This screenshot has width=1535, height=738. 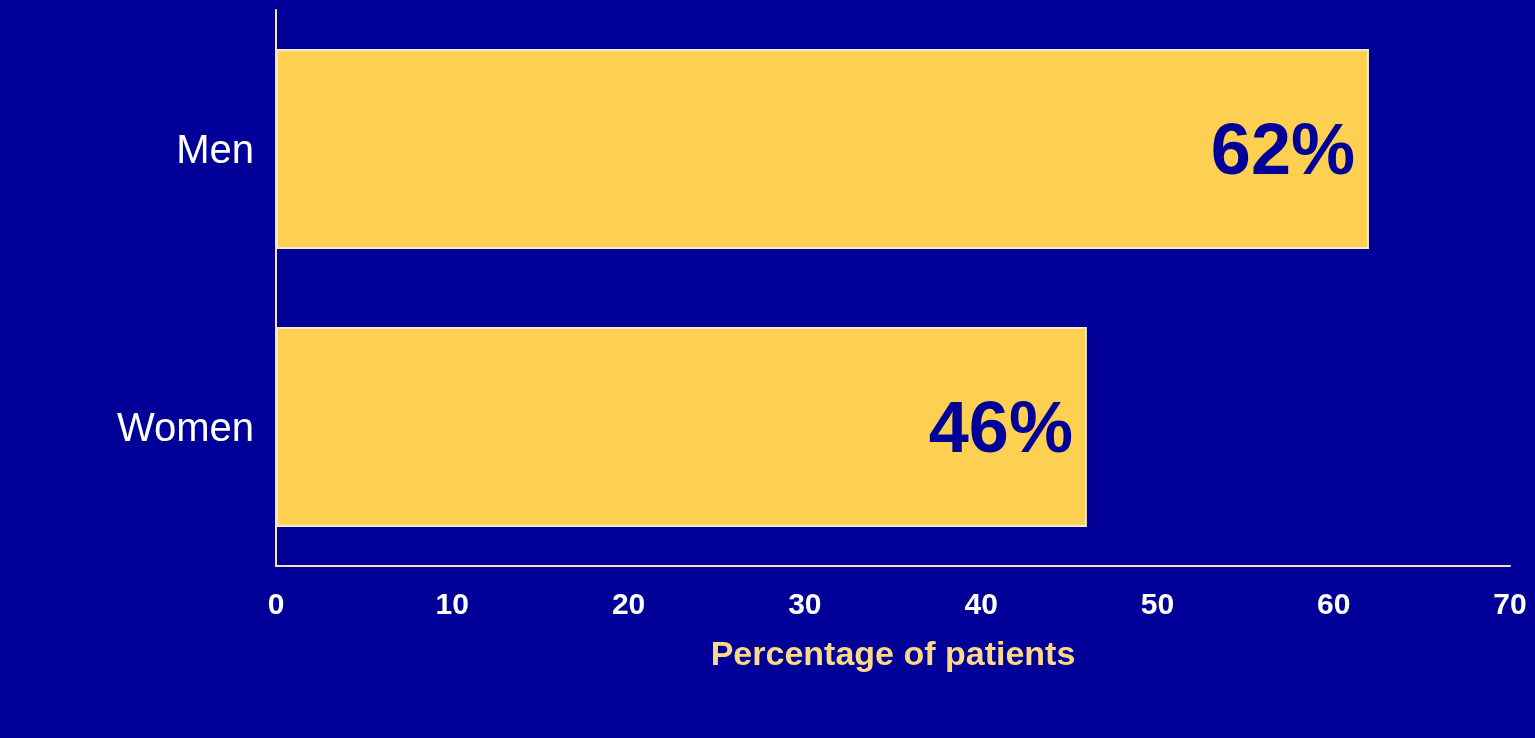 What do you see at coordinates (276, 603) in the screenshot?
I see `x-tick-label: 0` at bounding box center [276, 603].